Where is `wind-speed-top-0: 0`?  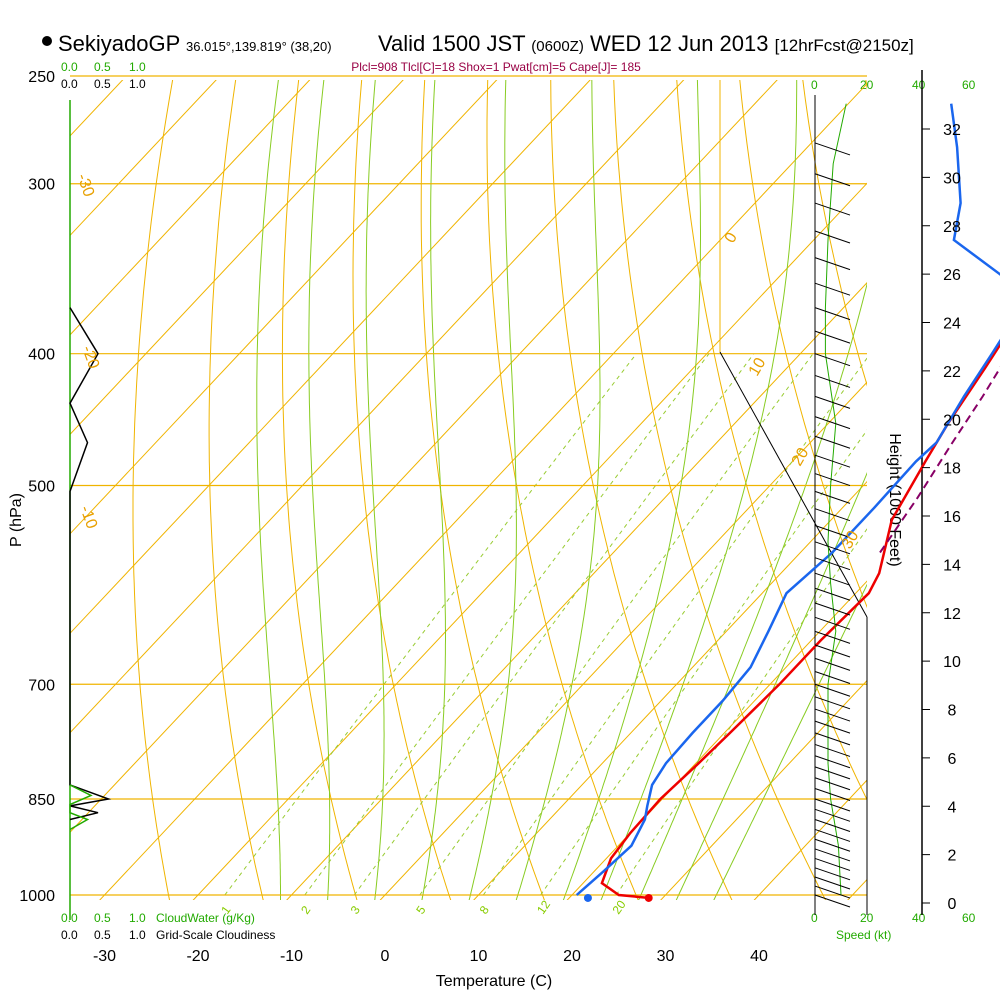 wind-speed-top-0: 0 is located at coordinates (814, 85).